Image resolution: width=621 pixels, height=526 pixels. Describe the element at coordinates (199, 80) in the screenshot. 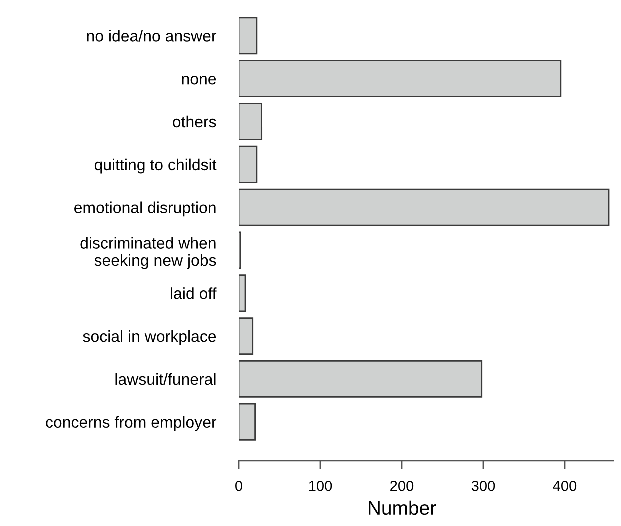

I see `y-tick-label: none` at that location.